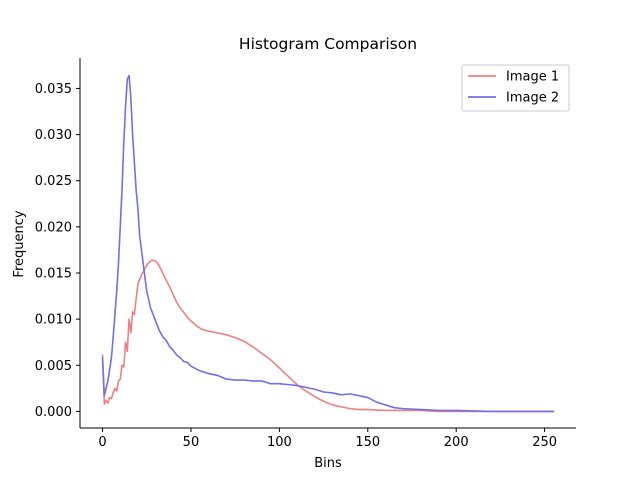  I want to click on y-tick-label: 0.035, so click(53, 89).